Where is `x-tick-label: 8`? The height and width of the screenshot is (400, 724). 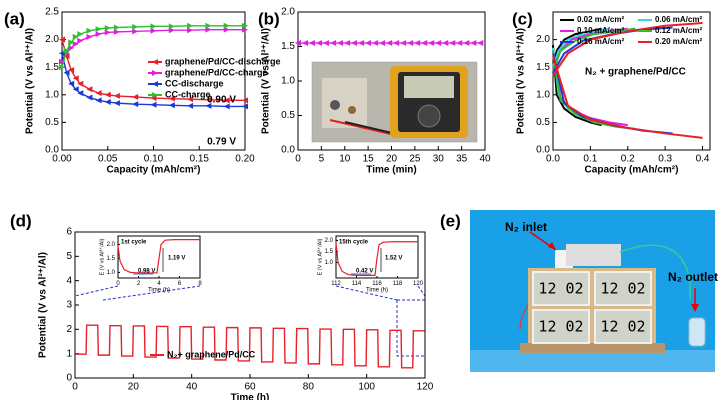
x-tick-label: 8 is located at coordinates (200, 284).